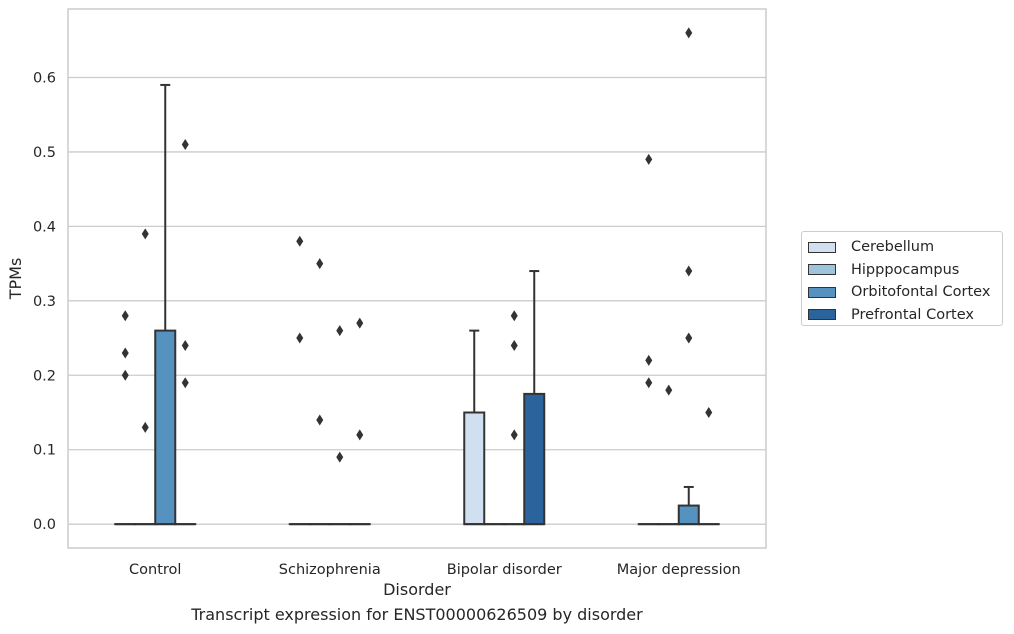 This screenshot has height=634, width=1014. Describe the element at coordinates (44, 451) in the screenshot. I see `y-tick-label: 0.1` at that location.